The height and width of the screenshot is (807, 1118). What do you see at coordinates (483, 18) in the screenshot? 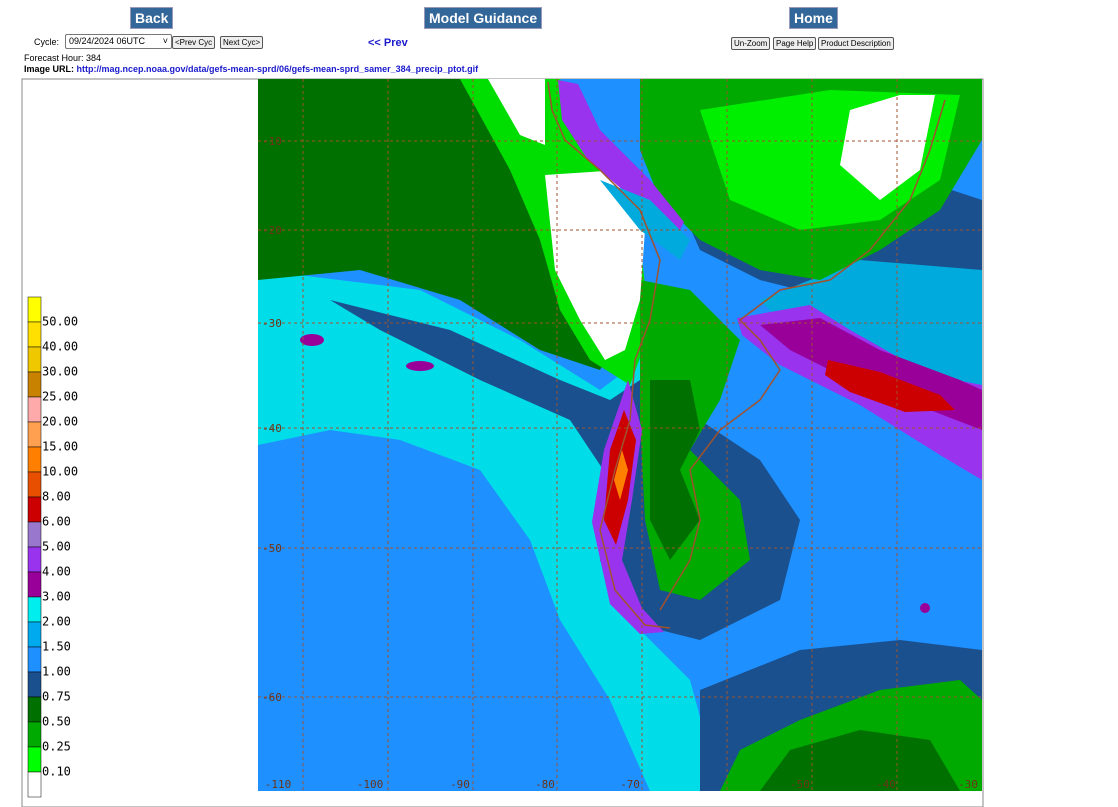
I see `model-guidance-button: Model Guidance` at bounding box center [483, 18].